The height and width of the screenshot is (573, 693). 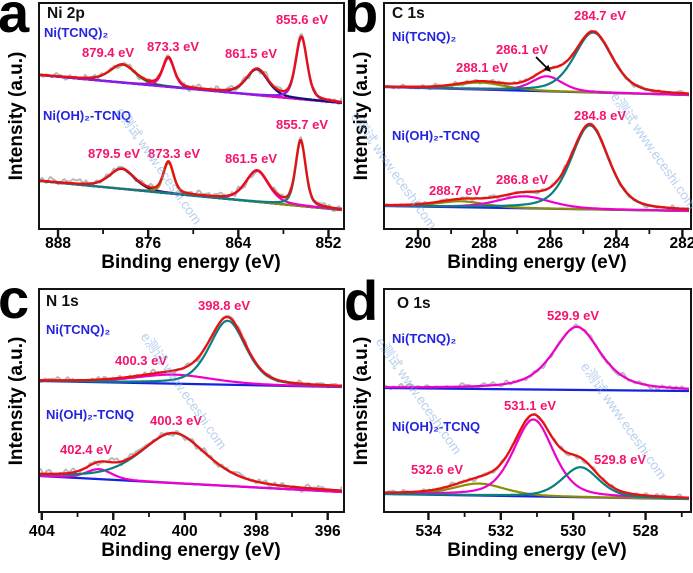 I want to click on peak-label: 531.1 eV, so click(x=530, y=405).